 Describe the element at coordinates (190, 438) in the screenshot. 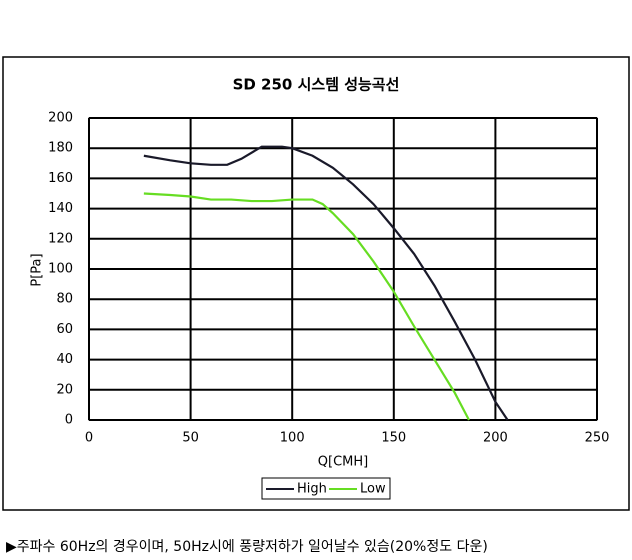

I see `x-tick-label: 50` at that location.